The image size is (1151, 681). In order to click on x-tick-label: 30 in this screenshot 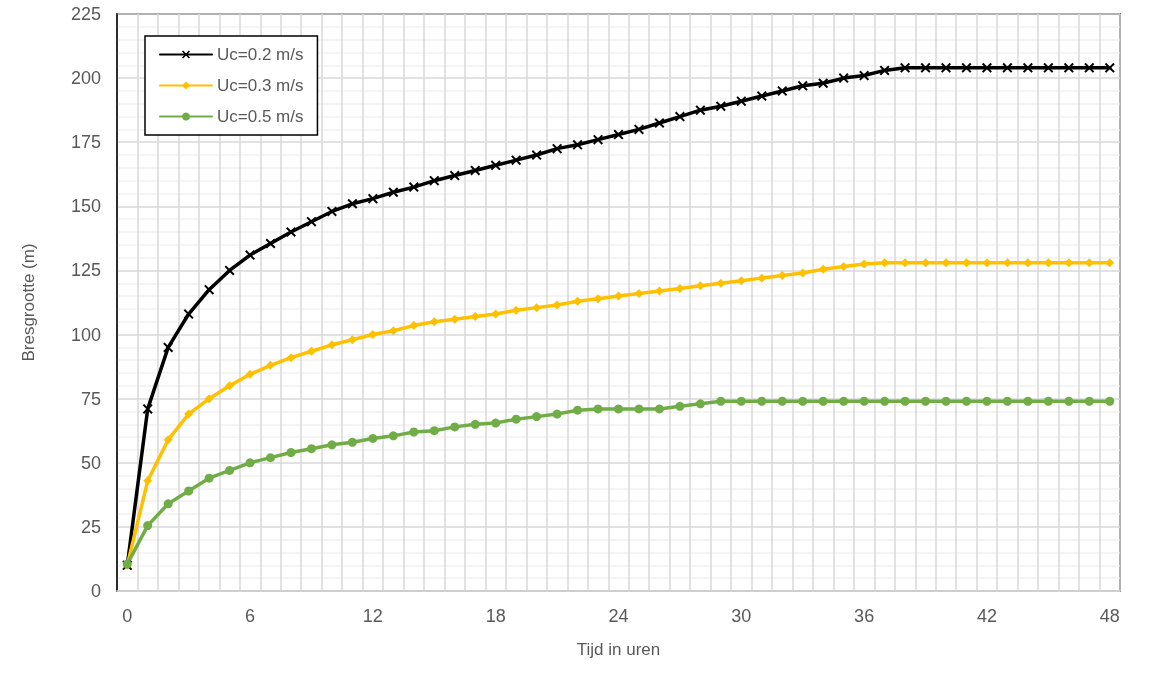, I will do `click(741, 616)`.